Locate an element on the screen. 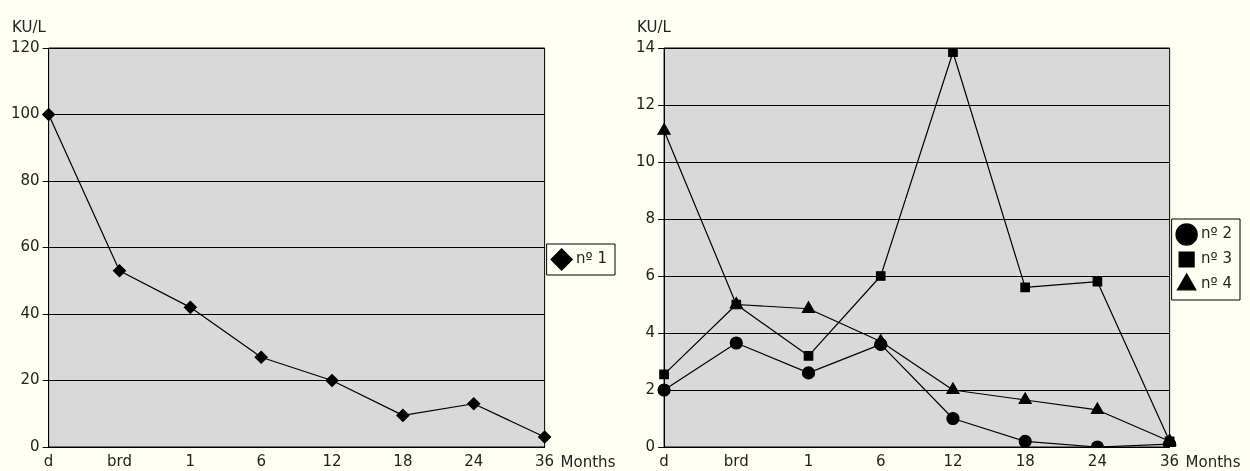 The height and width of the screenshot is (471, 1250). legend-label: nº 4 is located at coordinates (1216, 283).